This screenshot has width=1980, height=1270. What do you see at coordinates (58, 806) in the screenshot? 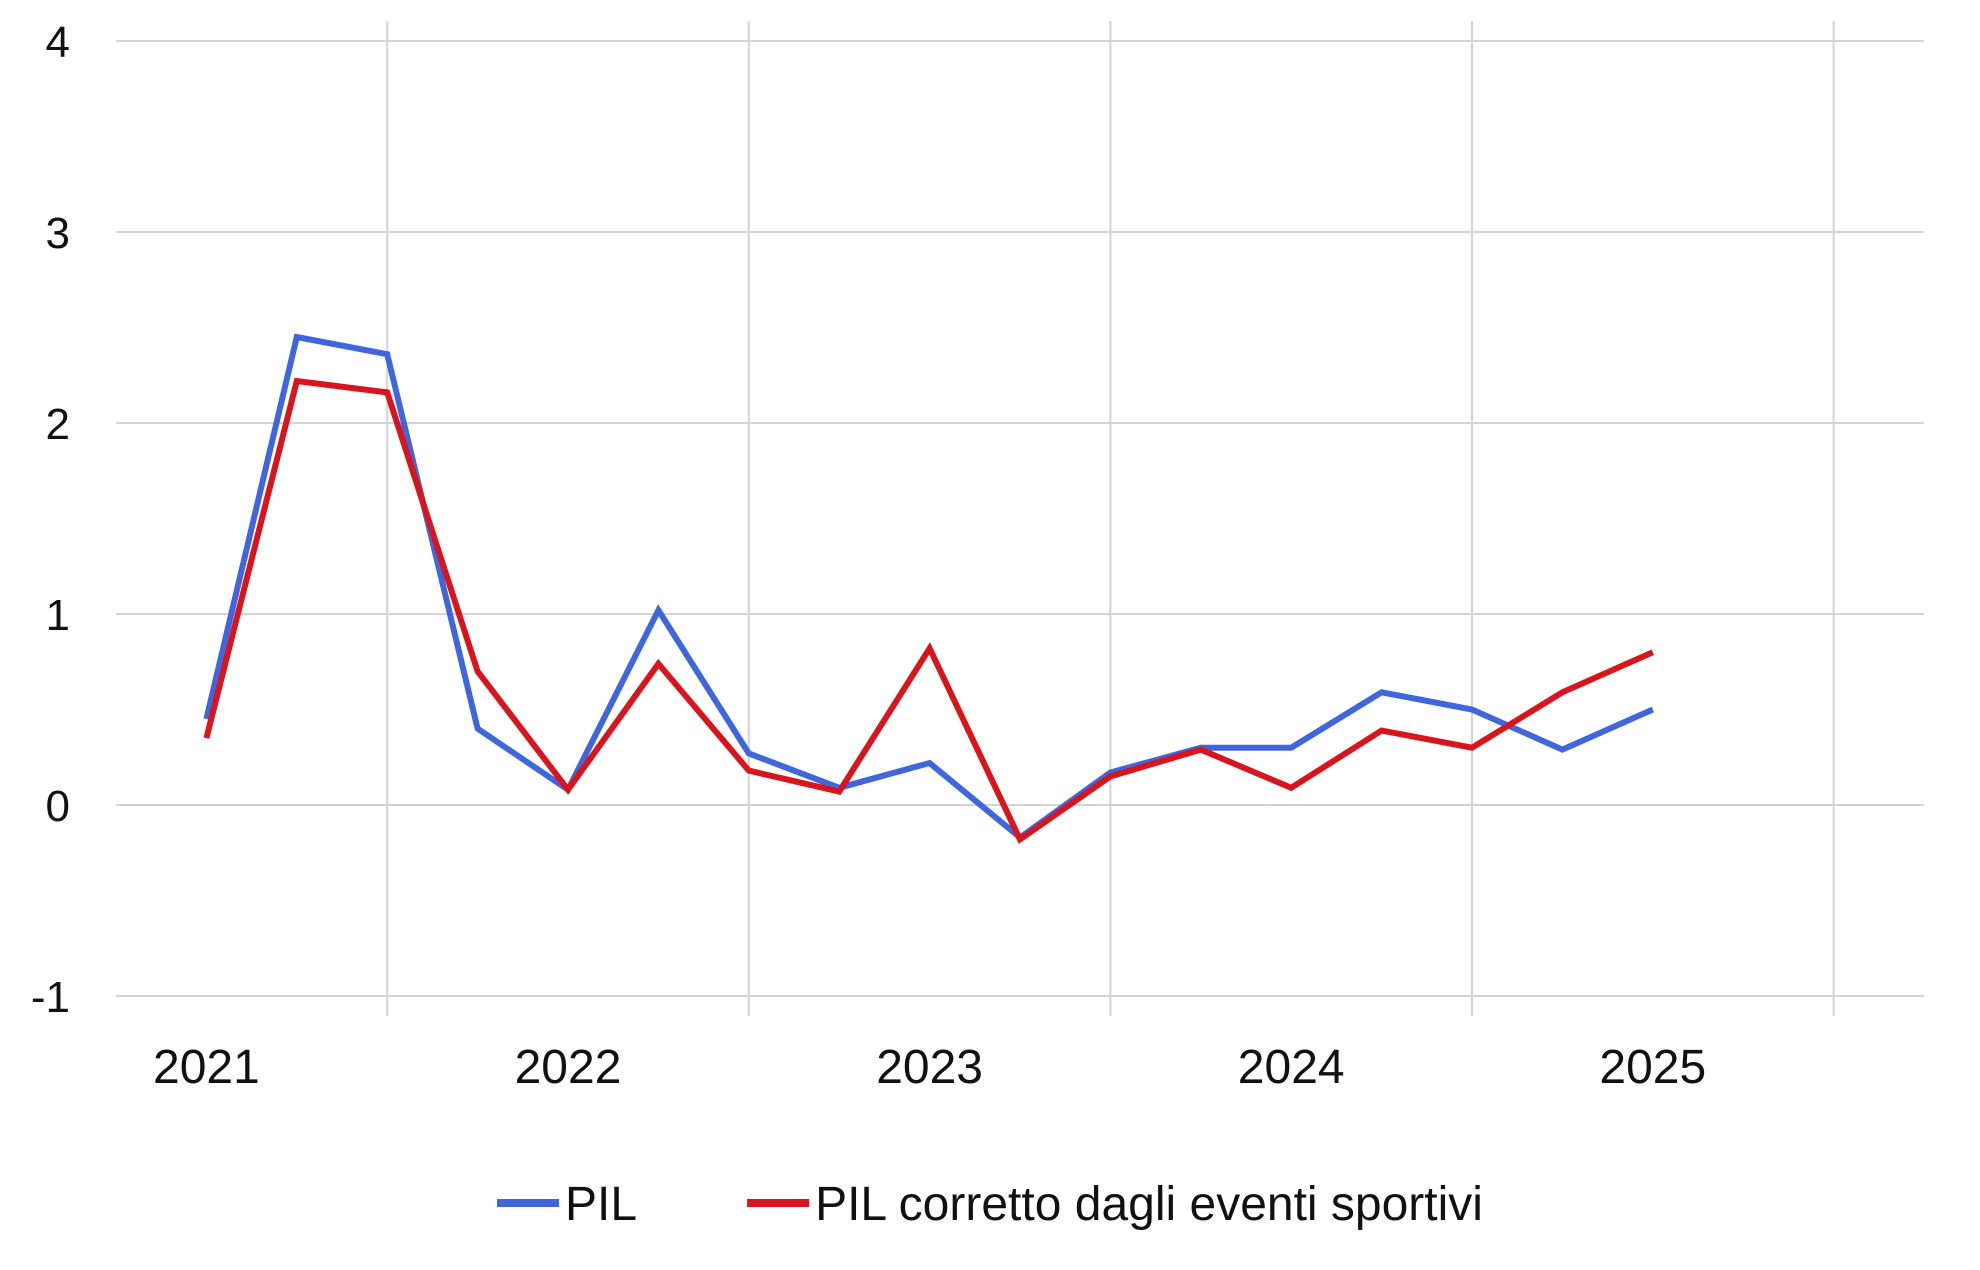
I see `y-tick-label: 0` at bounding box center [58, 806].